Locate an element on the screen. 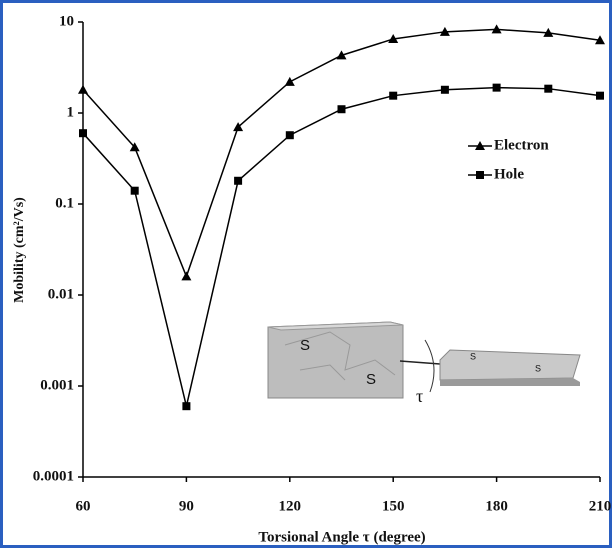 The height and width of the screenshot is (548, 612). x-axis-title: Torsional Angle τ (degree) is located at coordinates (341, 537).